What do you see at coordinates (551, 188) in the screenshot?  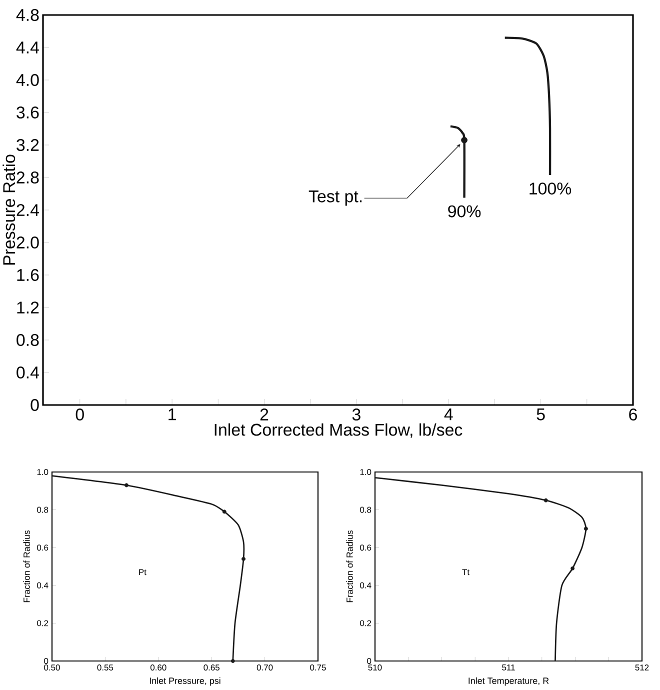 I see `series-label: 100%` at bounding box center [551, 188].